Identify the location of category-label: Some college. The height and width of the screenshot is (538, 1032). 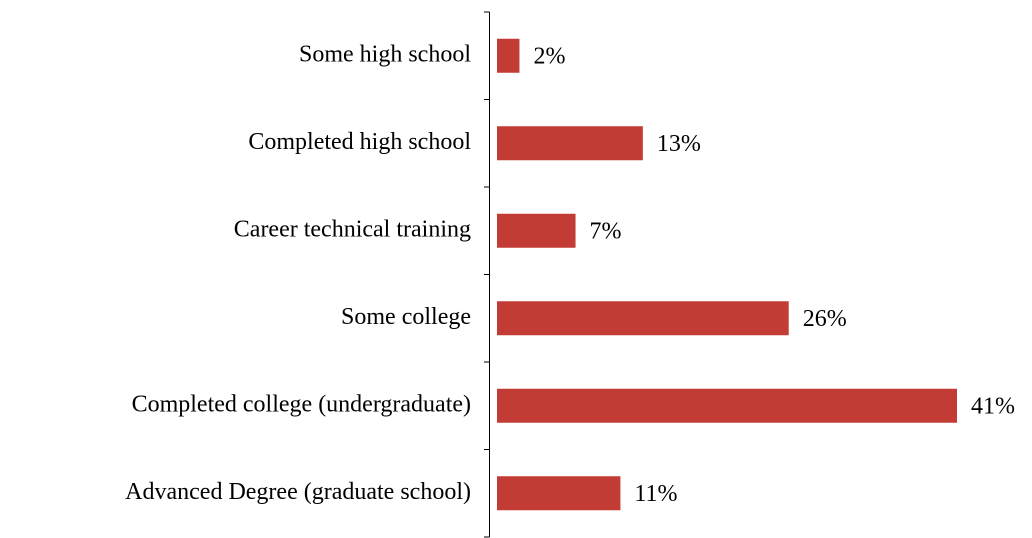
(406, 317).